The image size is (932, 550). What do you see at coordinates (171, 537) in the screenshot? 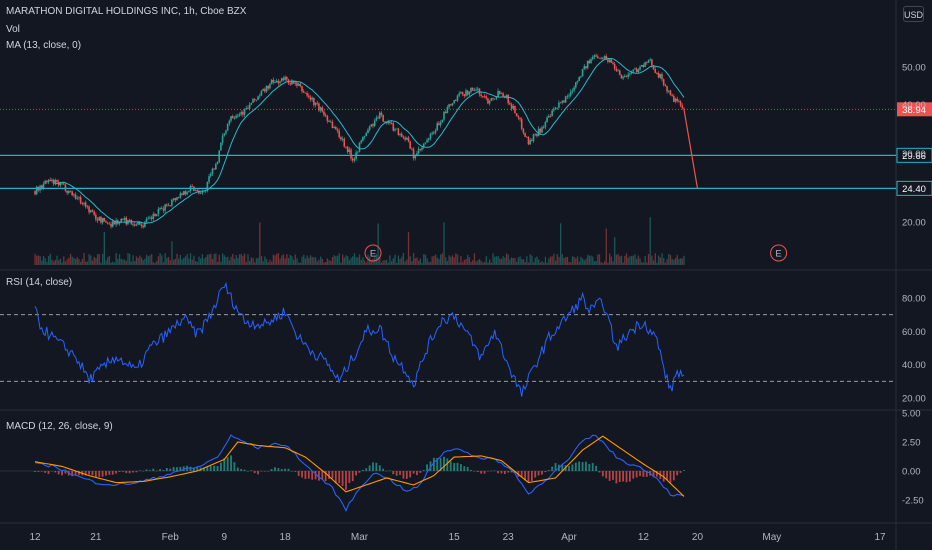
I see `time-axis-tick: Feb` at bounding box center [171, 537].